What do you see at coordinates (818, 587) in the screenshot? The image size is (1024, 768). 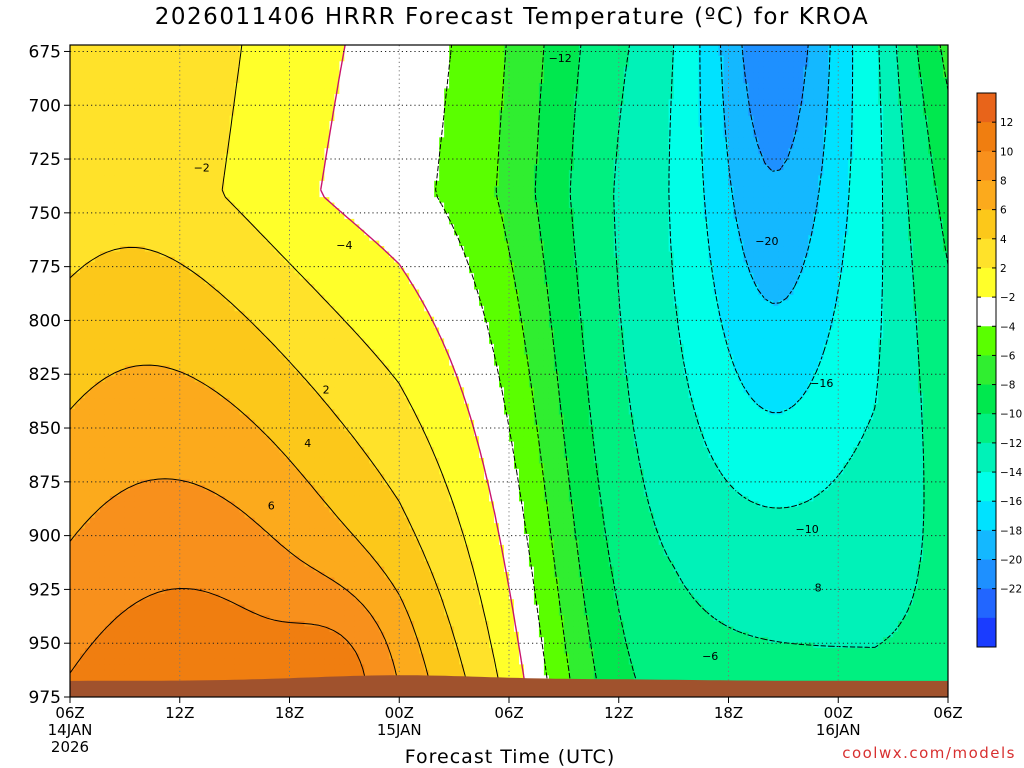 I see `contour-label: 8` at bounding box center [818, 587].